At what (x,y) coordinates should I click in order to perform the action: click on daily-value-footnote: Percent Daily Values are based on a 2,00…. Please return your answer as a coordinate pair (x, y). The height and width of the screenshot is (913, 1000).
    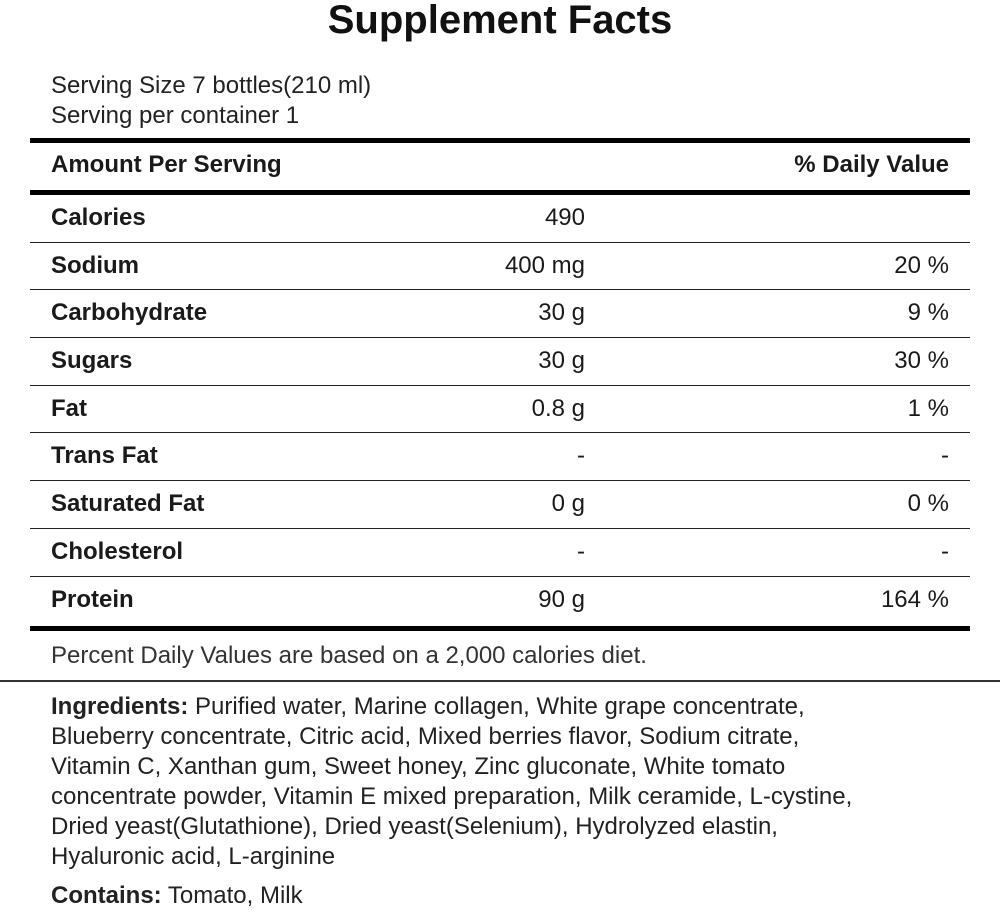
    Looking at the image, I should click on (349, 655).